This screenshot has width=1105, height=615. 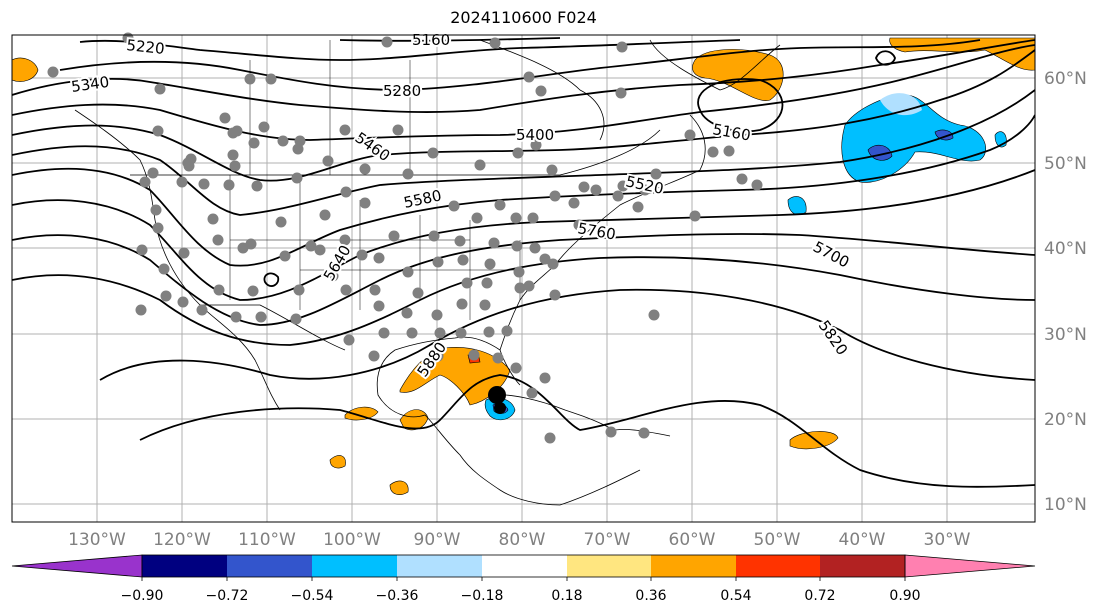 I want to click on anomaly-orange-centam2, so click(x=399, y=487).